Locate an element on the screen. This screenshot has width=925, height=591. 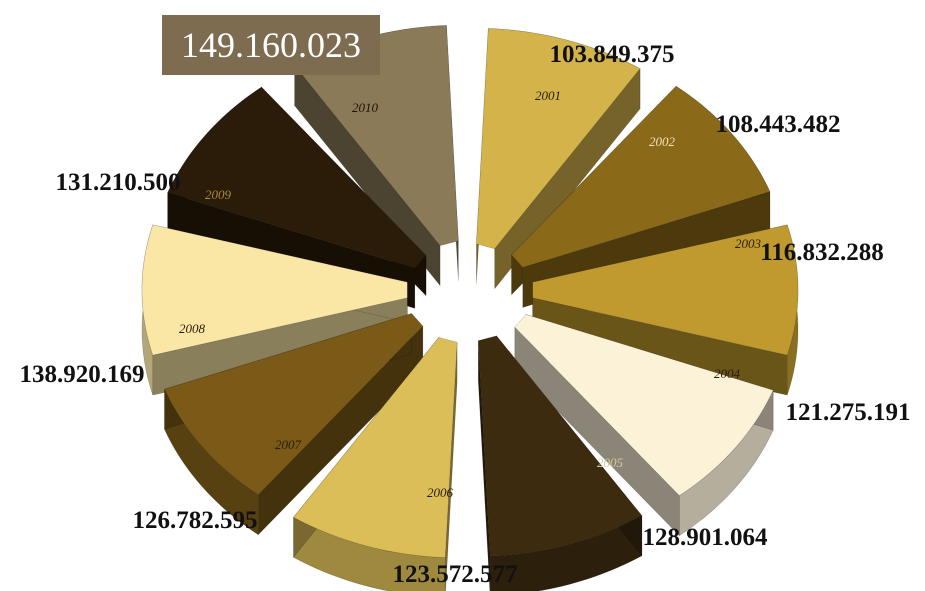
pie-slice-2006 is located at coordinates (375, 463).